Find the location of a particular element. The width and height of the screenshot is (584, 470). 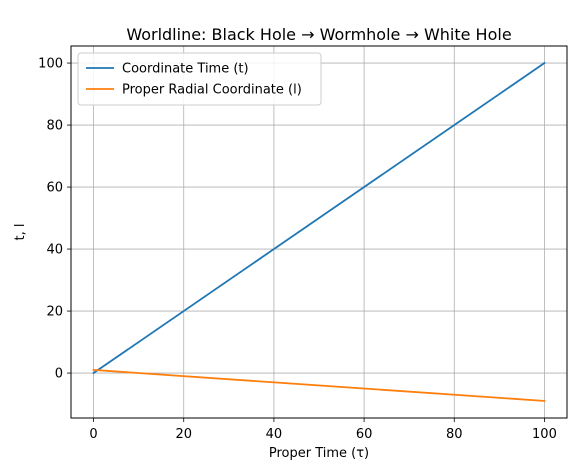

x-tick-label: 0 is located at coordinates (93, 434).